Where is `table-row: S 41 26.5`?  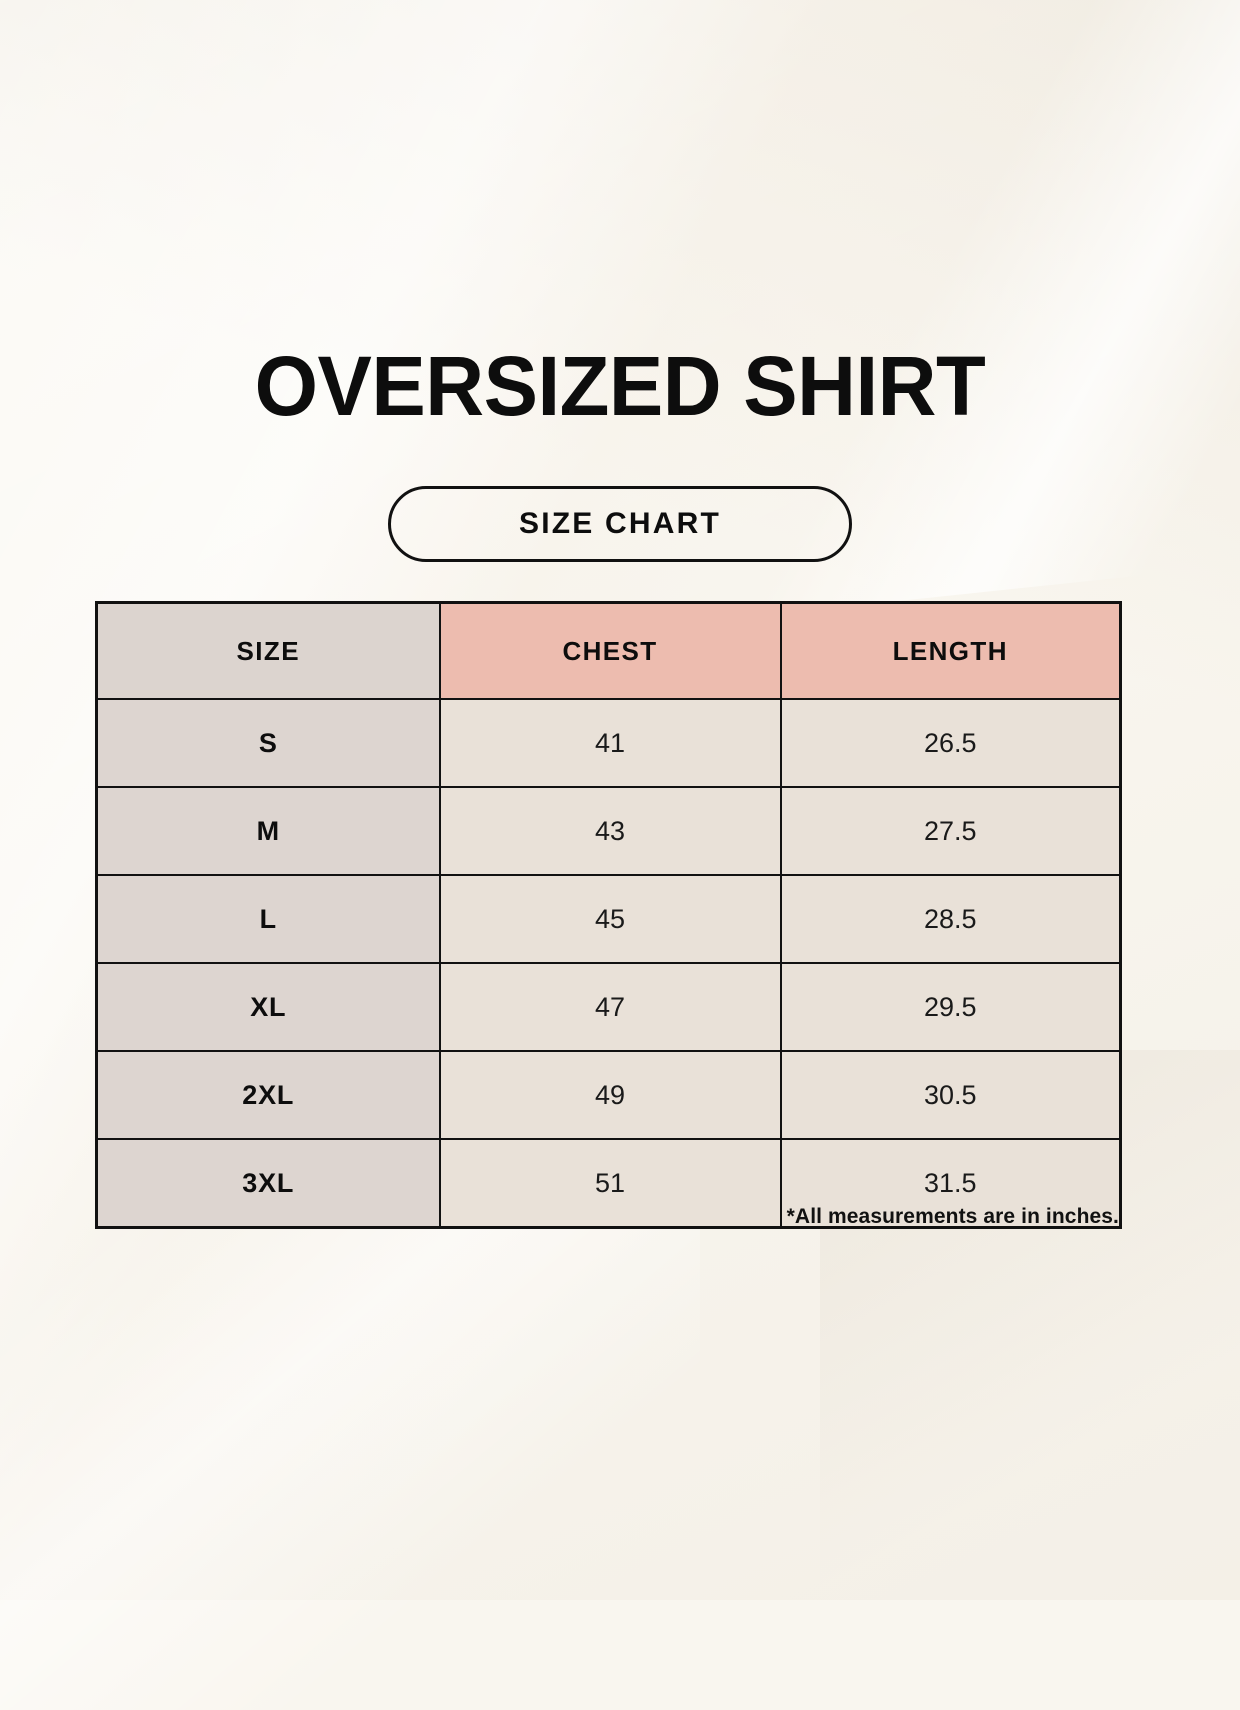
table-row: S 41 26.5 is located at coordinates (608, 743).